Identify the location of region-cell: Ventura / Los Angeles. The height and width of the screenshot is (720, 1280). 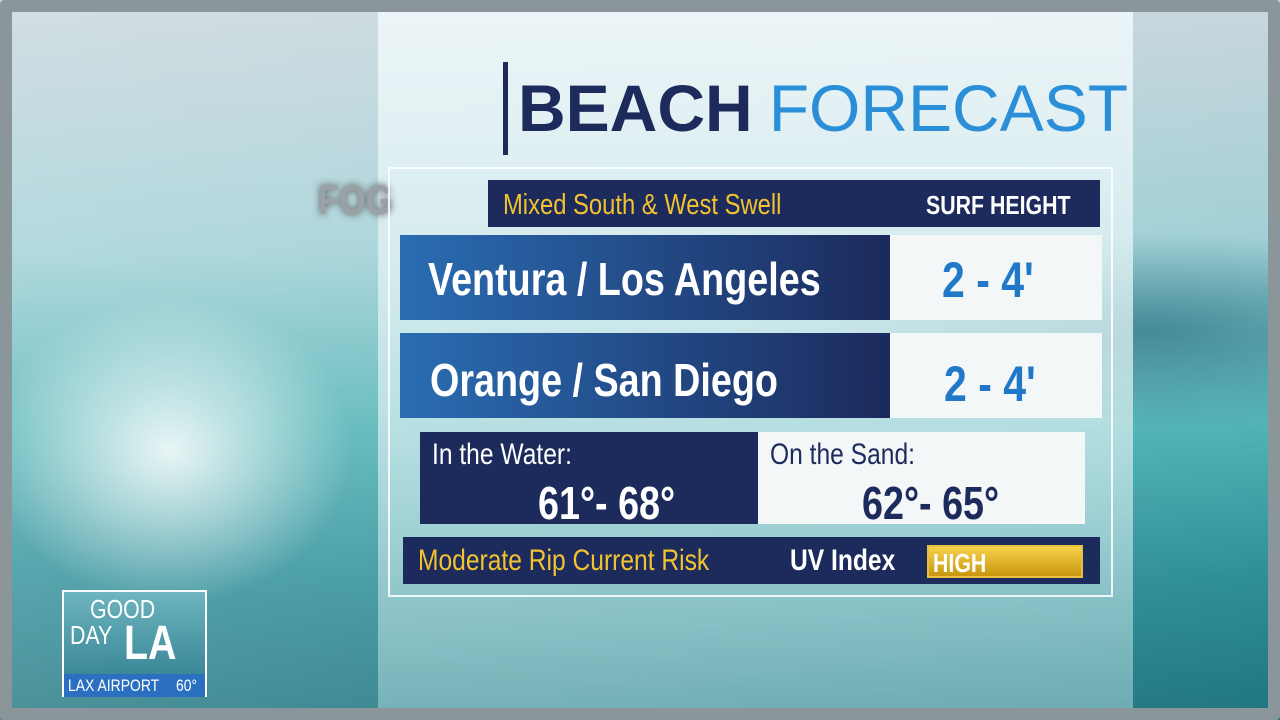
(645, 277).